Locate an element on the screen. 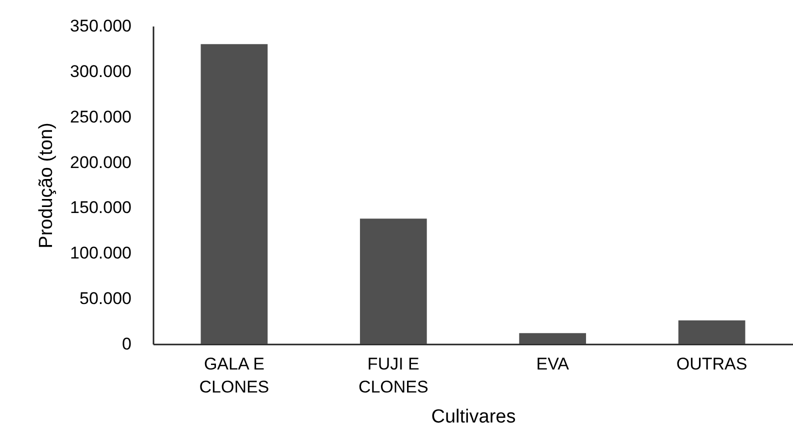  x-tick-label: OUTRAS is located at coordinates (712, 364).